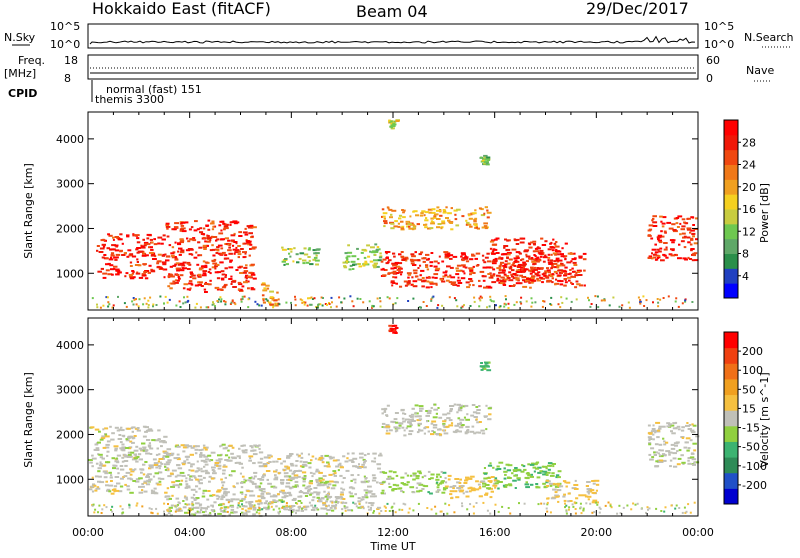 Image resolution: width=800 pixels, height=558 pixels. I want to click on velocity-colorbar-label-2: 50, so click(749, 389).